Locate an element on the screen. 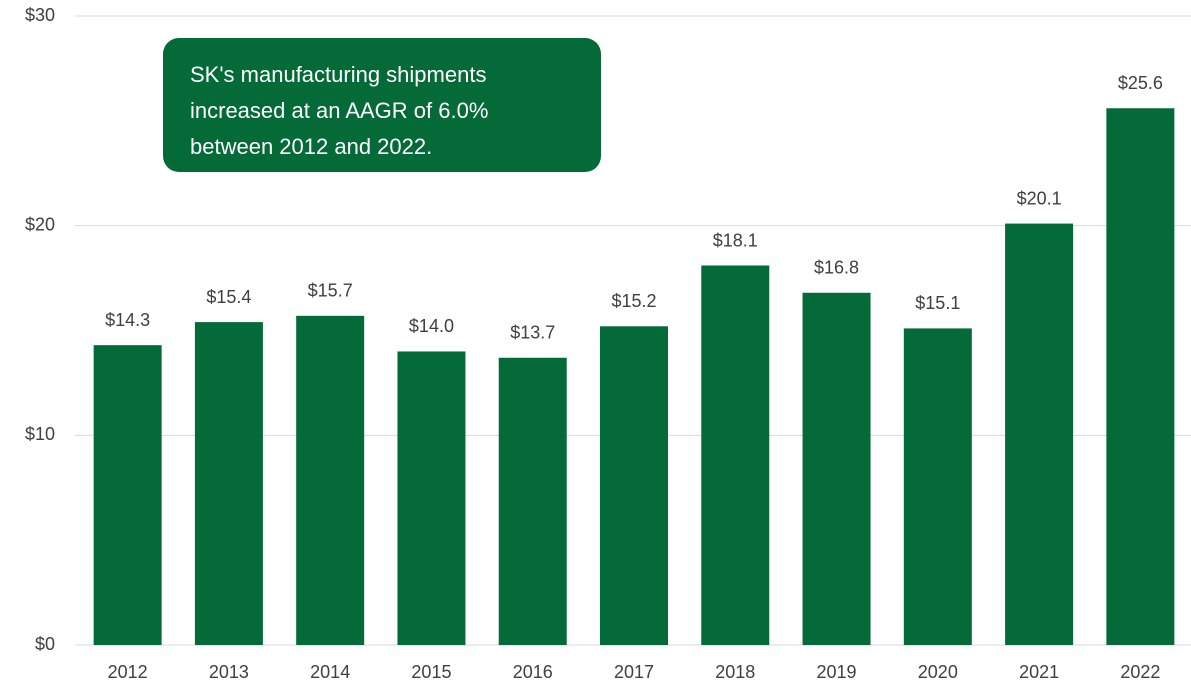  y-tick-label: $30 is located at coordinates (40, 15).